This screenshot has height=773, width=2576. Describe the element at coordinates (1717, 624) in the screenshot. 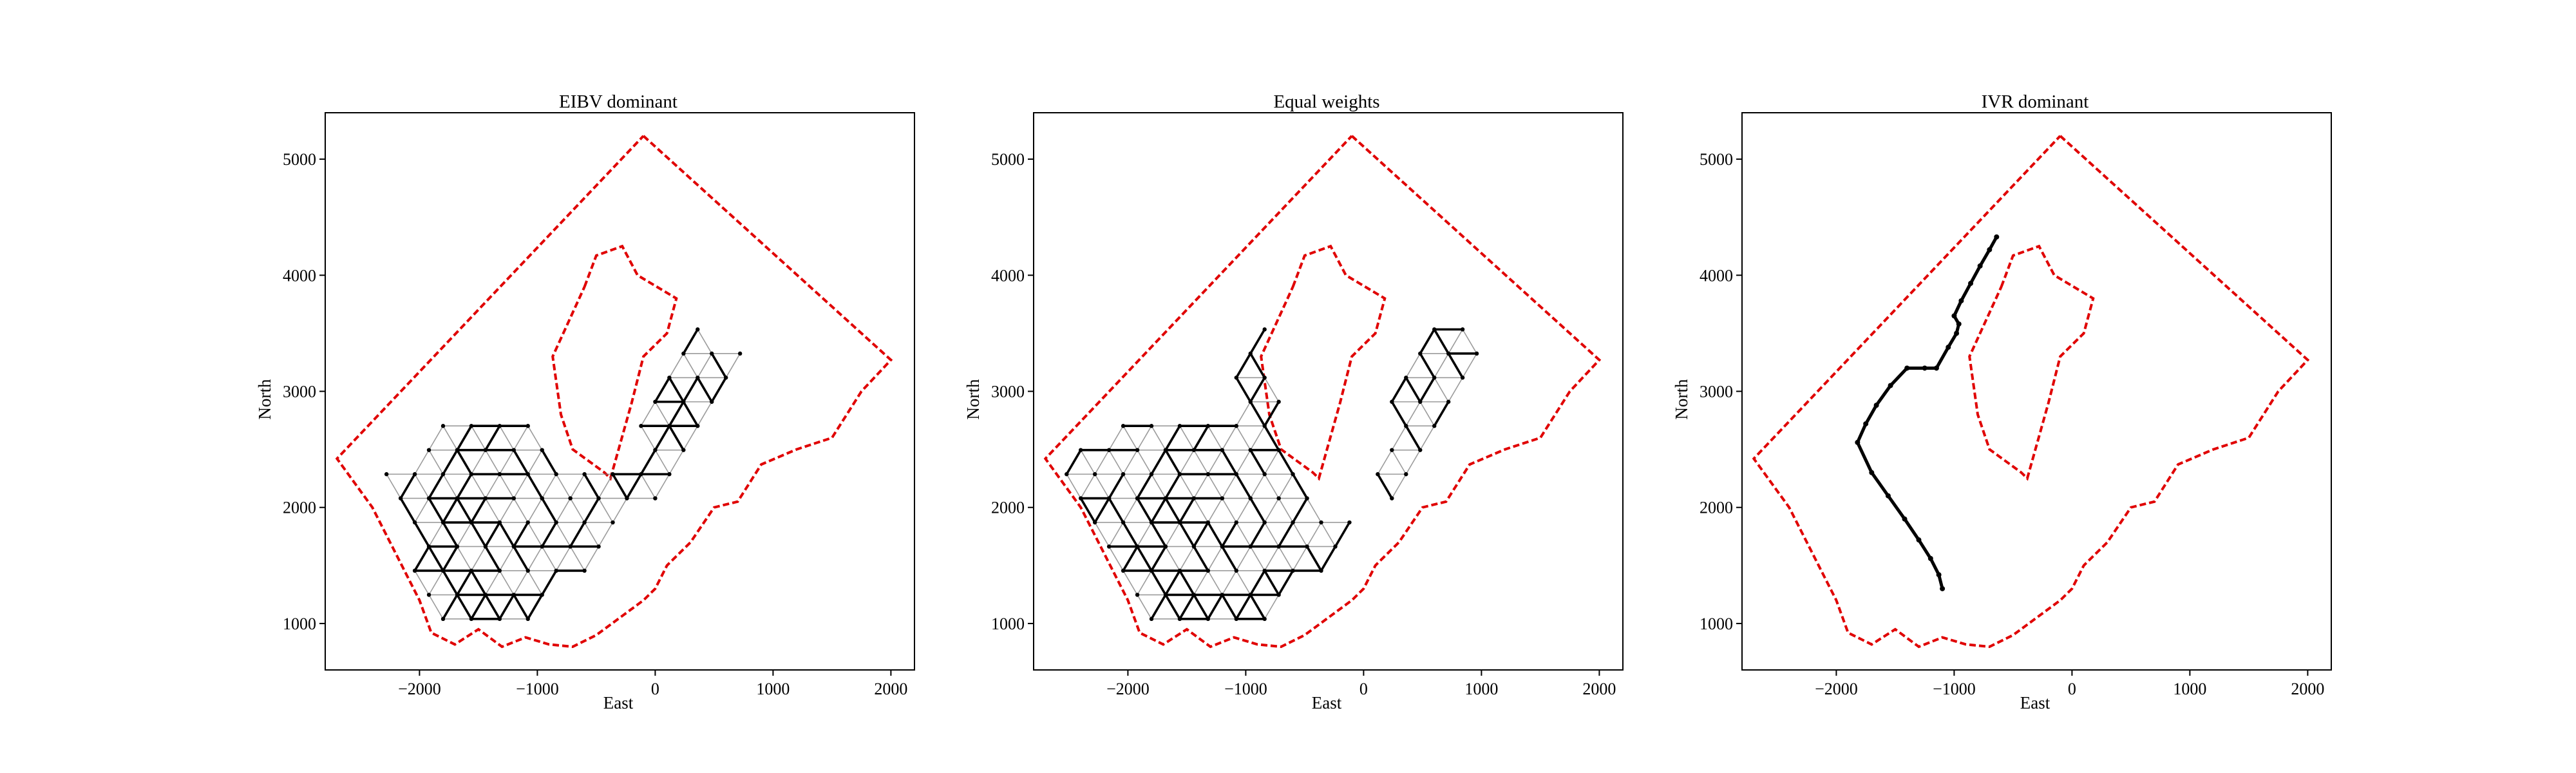

I see `y-tick-label: 1000` at that location.